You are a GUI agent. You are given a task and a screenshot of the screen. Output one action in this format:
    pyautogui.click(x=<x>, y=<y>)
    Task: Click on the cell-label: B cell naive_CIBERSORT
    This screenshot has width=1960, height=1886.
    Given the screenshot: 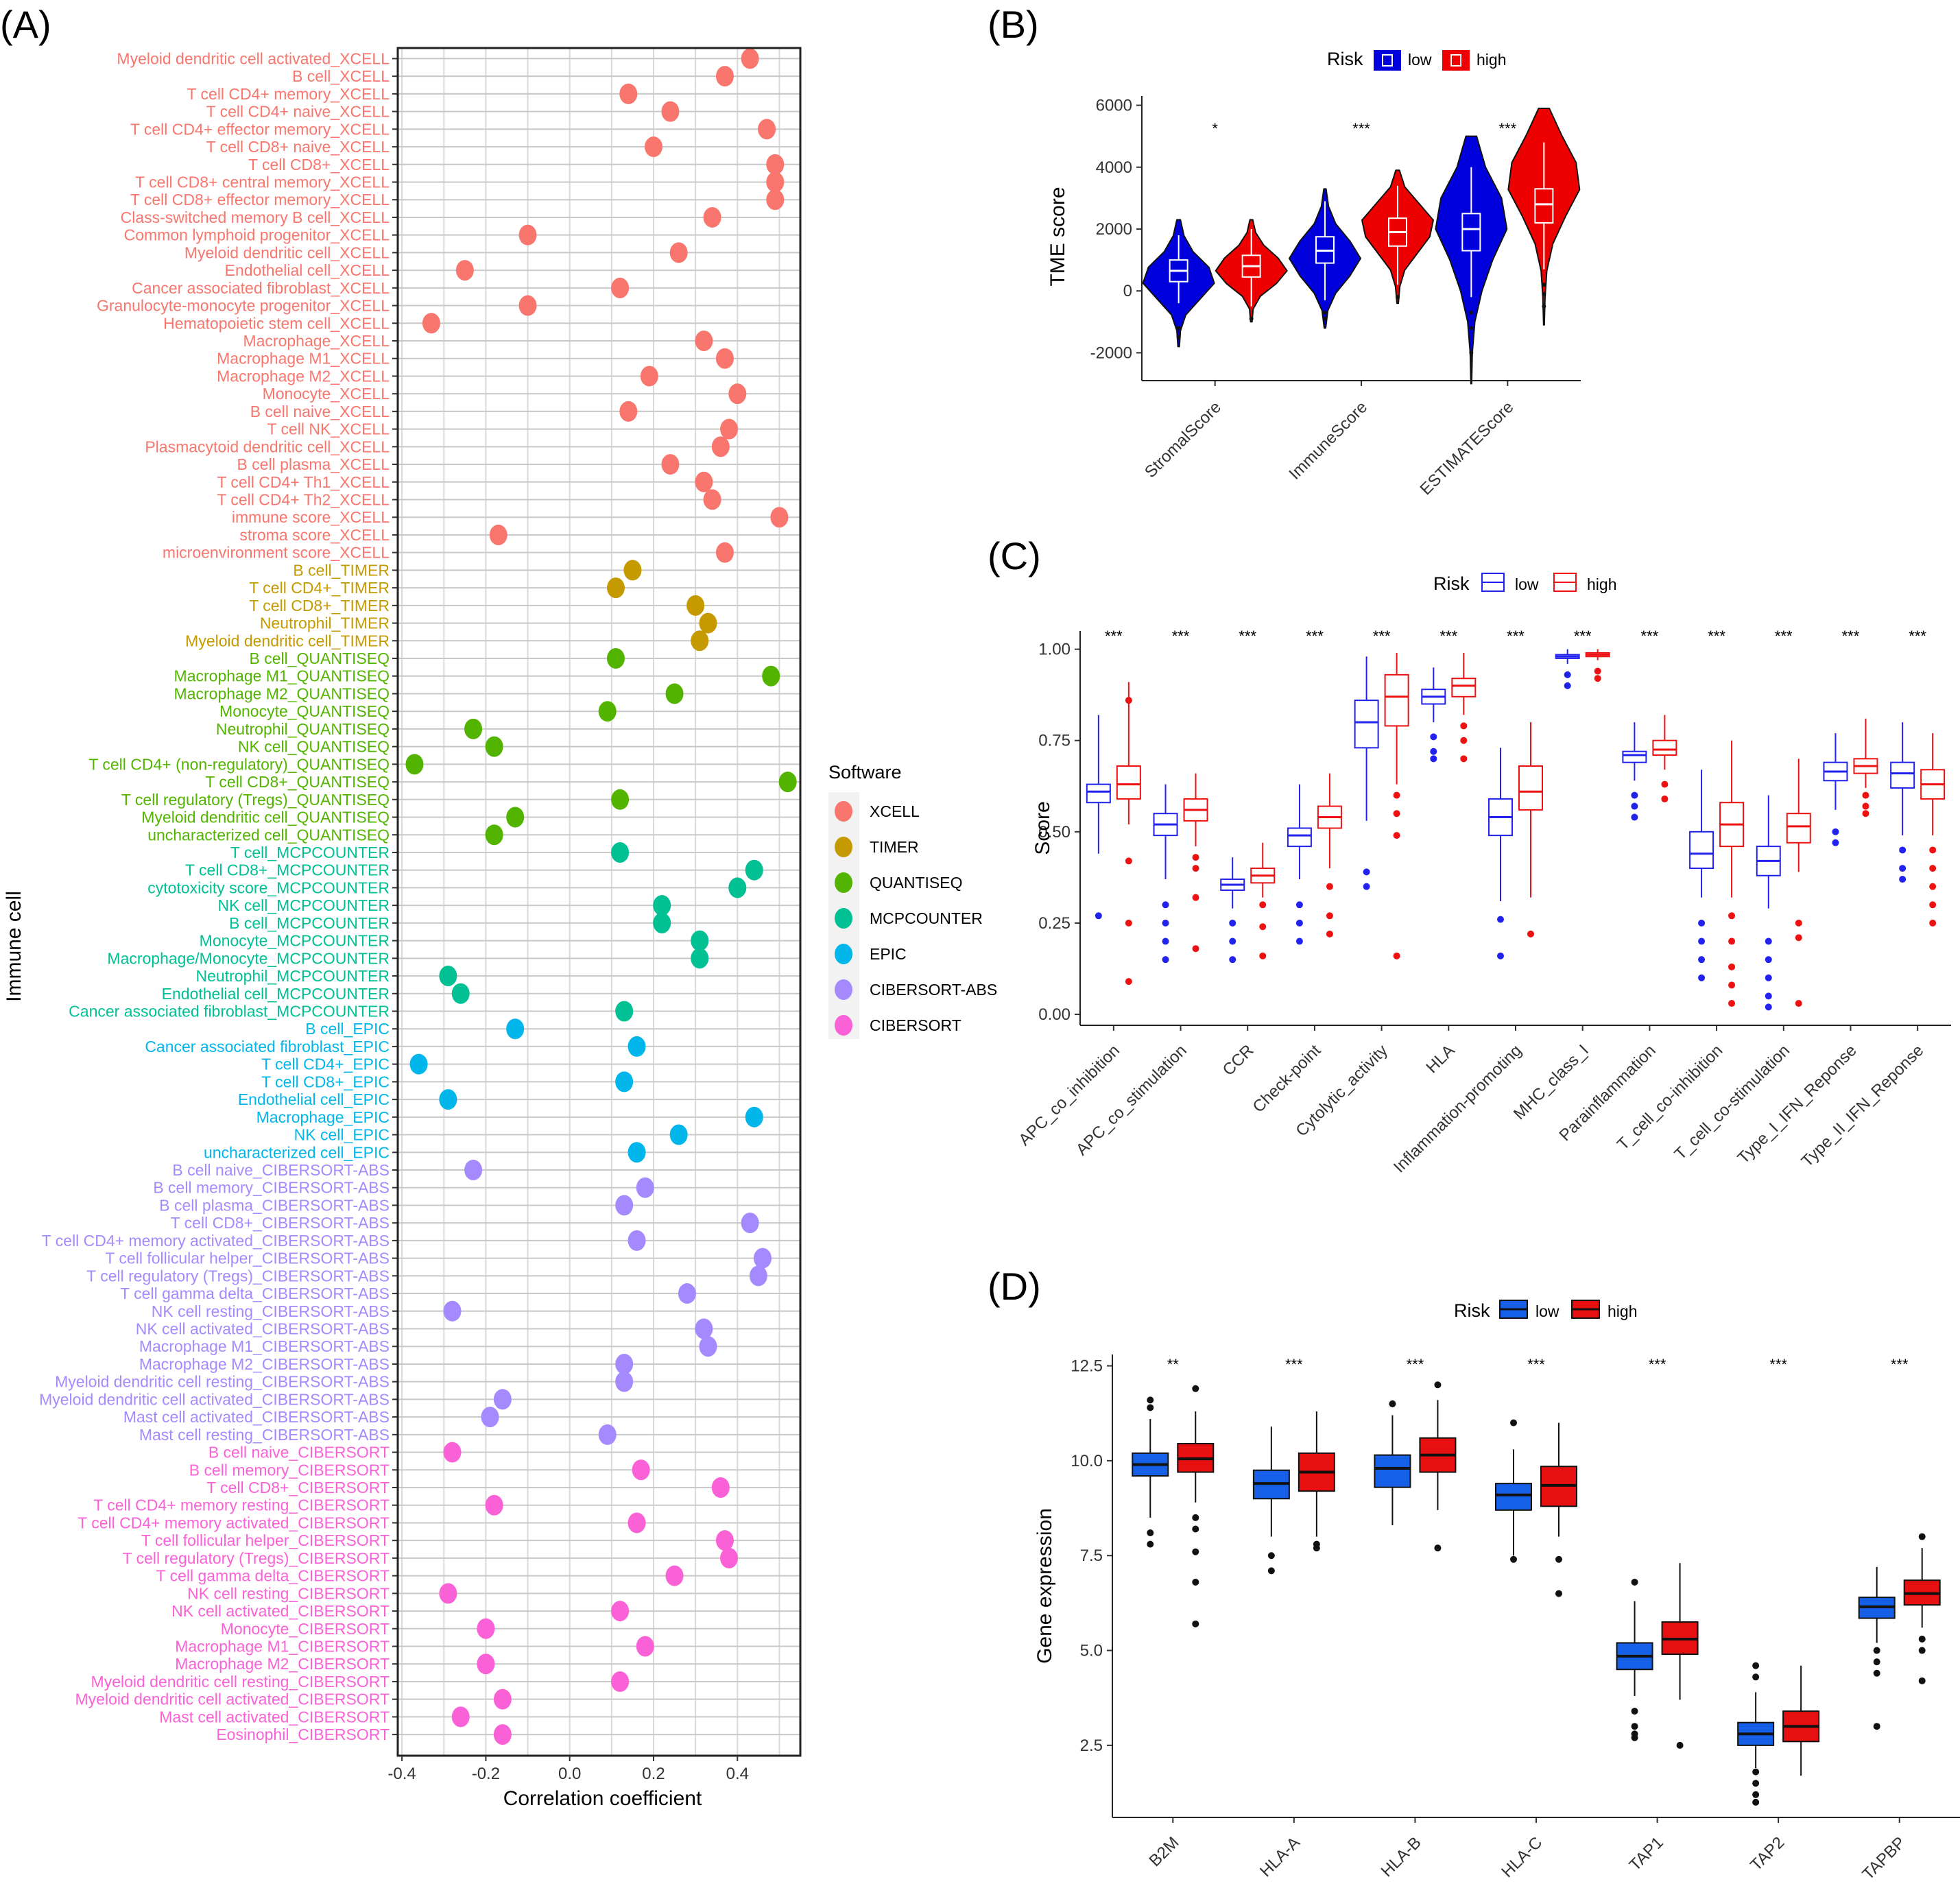 What is the action you would take?
    pyautogui.click(x=299, y=1452)
    